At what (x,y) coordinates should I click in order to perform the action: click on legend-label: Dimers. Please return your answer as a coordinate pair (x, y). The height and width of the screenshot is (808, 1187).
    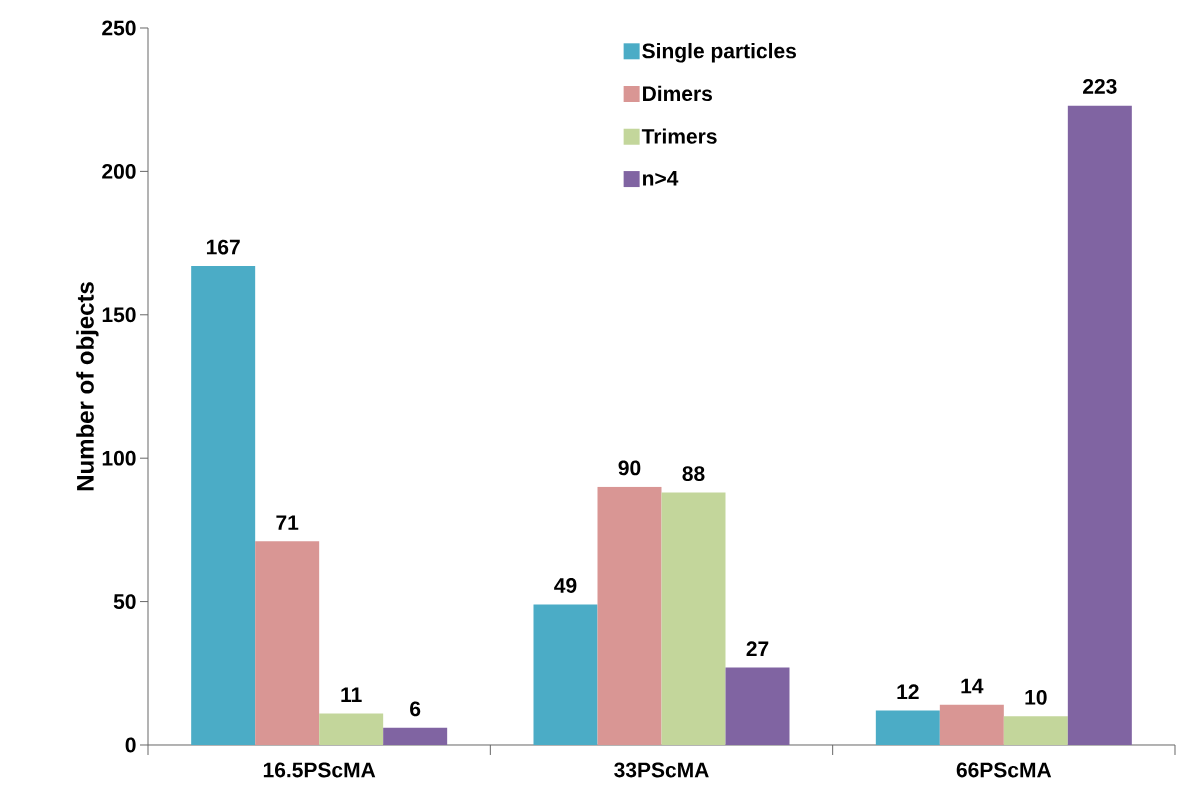
    Looking at the image, I should click on (677, 93).